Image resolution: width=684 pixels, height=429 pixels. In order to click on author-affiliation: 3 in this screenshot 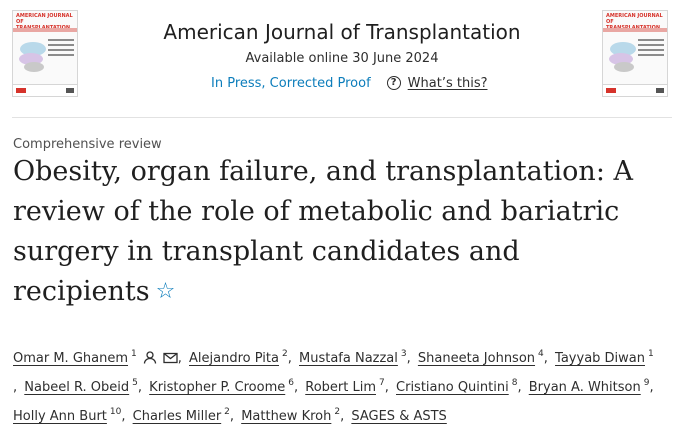, I will do `click(403, 354)`.